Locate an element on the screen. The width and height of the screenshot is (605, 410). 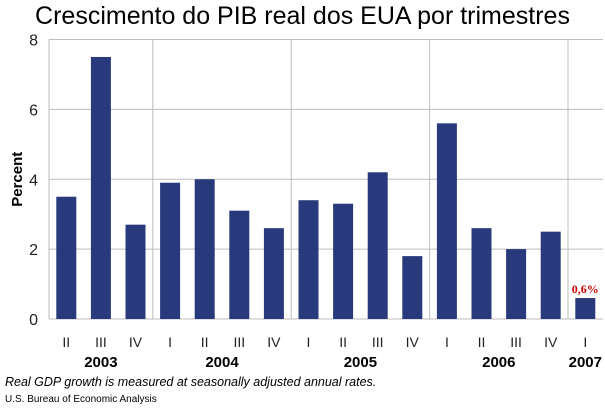
y-tick-label: 4 is located at coordinates (33, 180).